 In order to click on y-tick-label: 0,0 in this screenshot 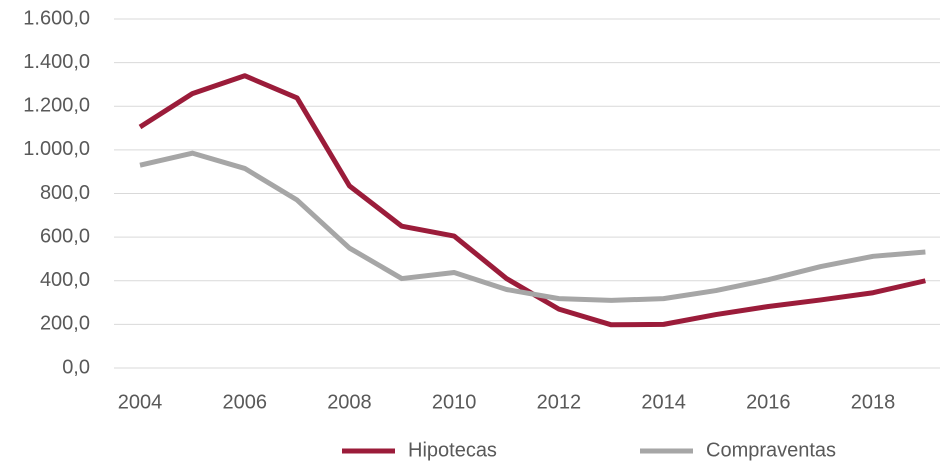, I will do `click(76, 367)`.